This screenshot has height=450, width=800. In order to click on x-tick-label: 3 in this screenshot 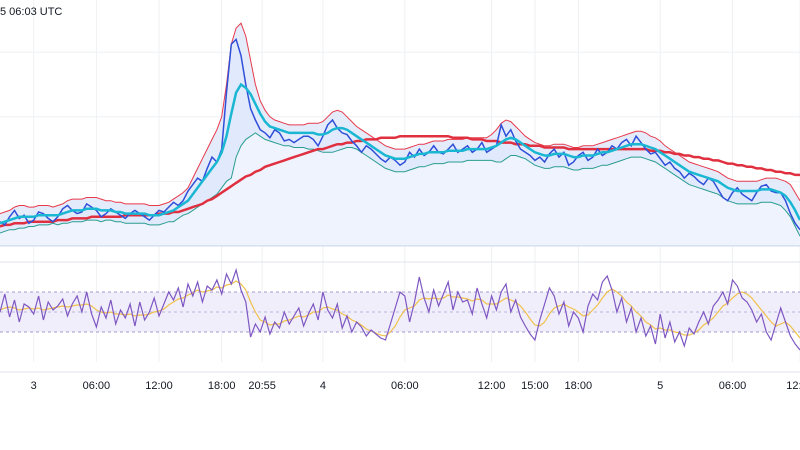, I will do `click(34, 386)`.